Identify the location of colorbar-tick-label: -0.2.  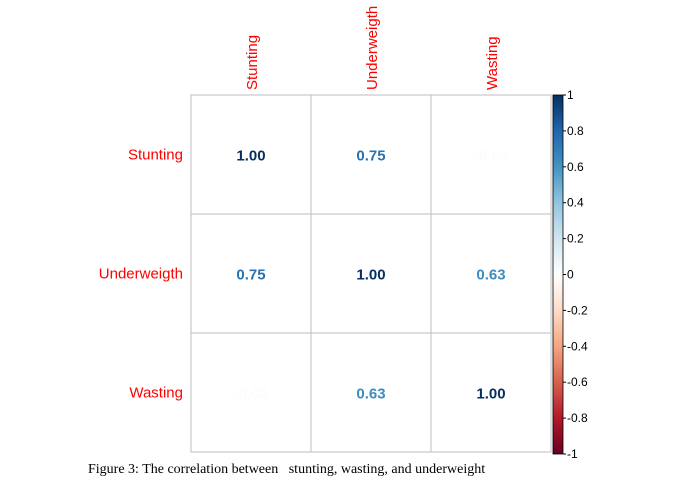
(577, 310).